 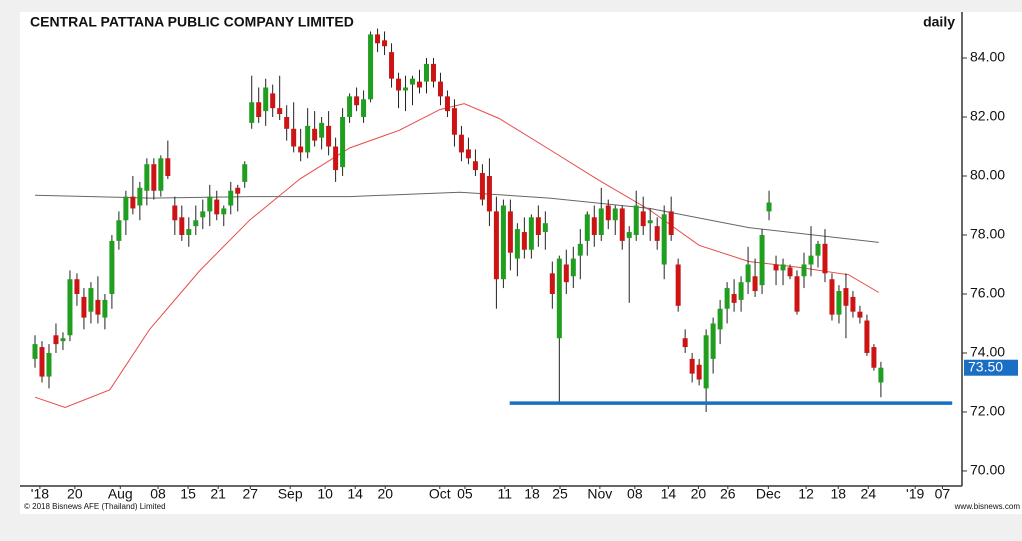 What do you see at coordinates (987, 116) in the screenshot?
I see `y-tick-label: 82.00` at bounding box center [987, 116].